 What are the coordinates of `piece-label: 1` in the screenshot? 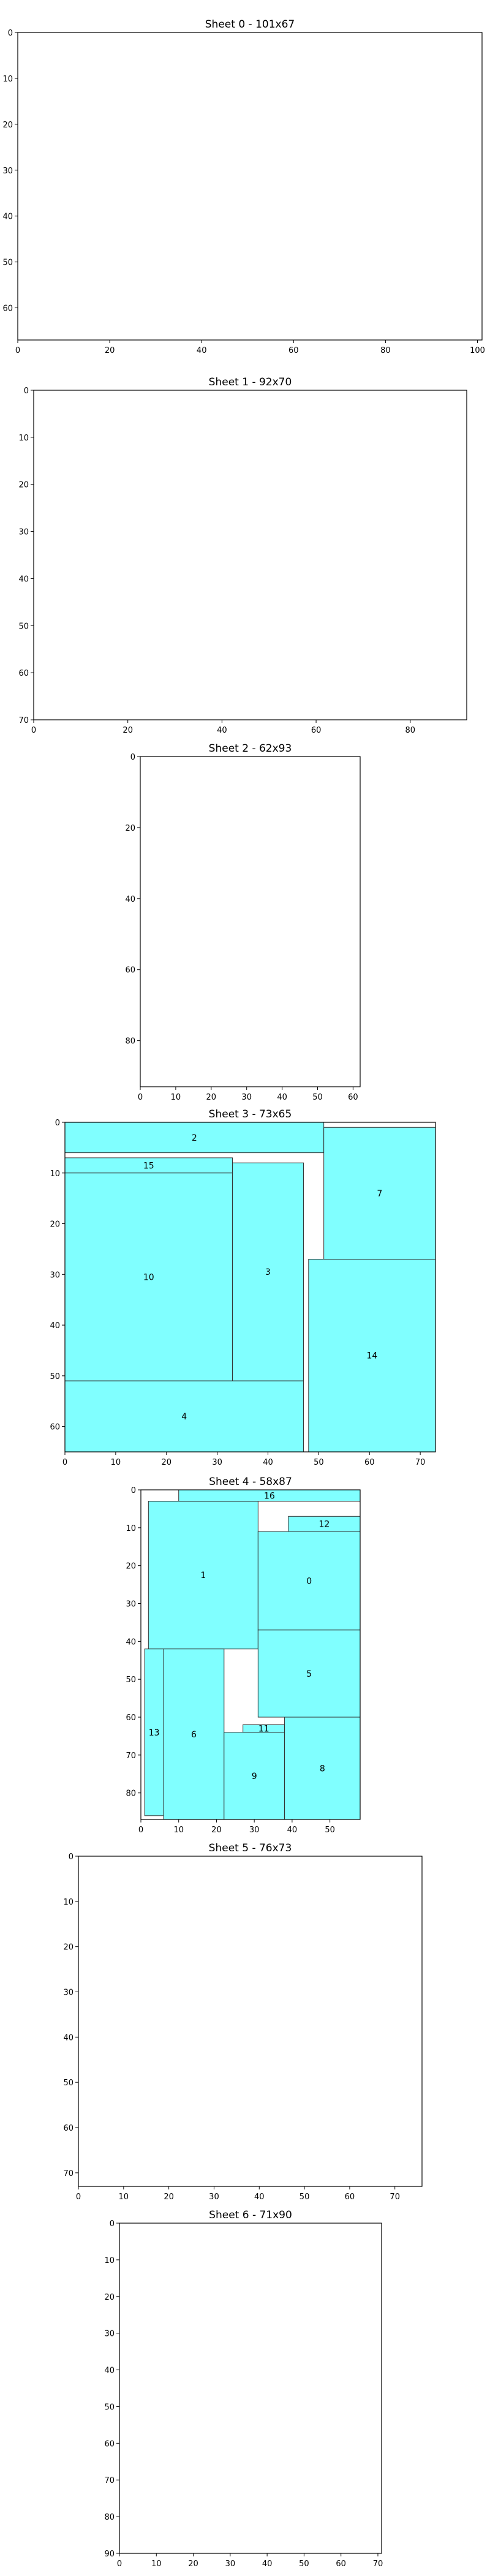 It's located at (203, 1576).